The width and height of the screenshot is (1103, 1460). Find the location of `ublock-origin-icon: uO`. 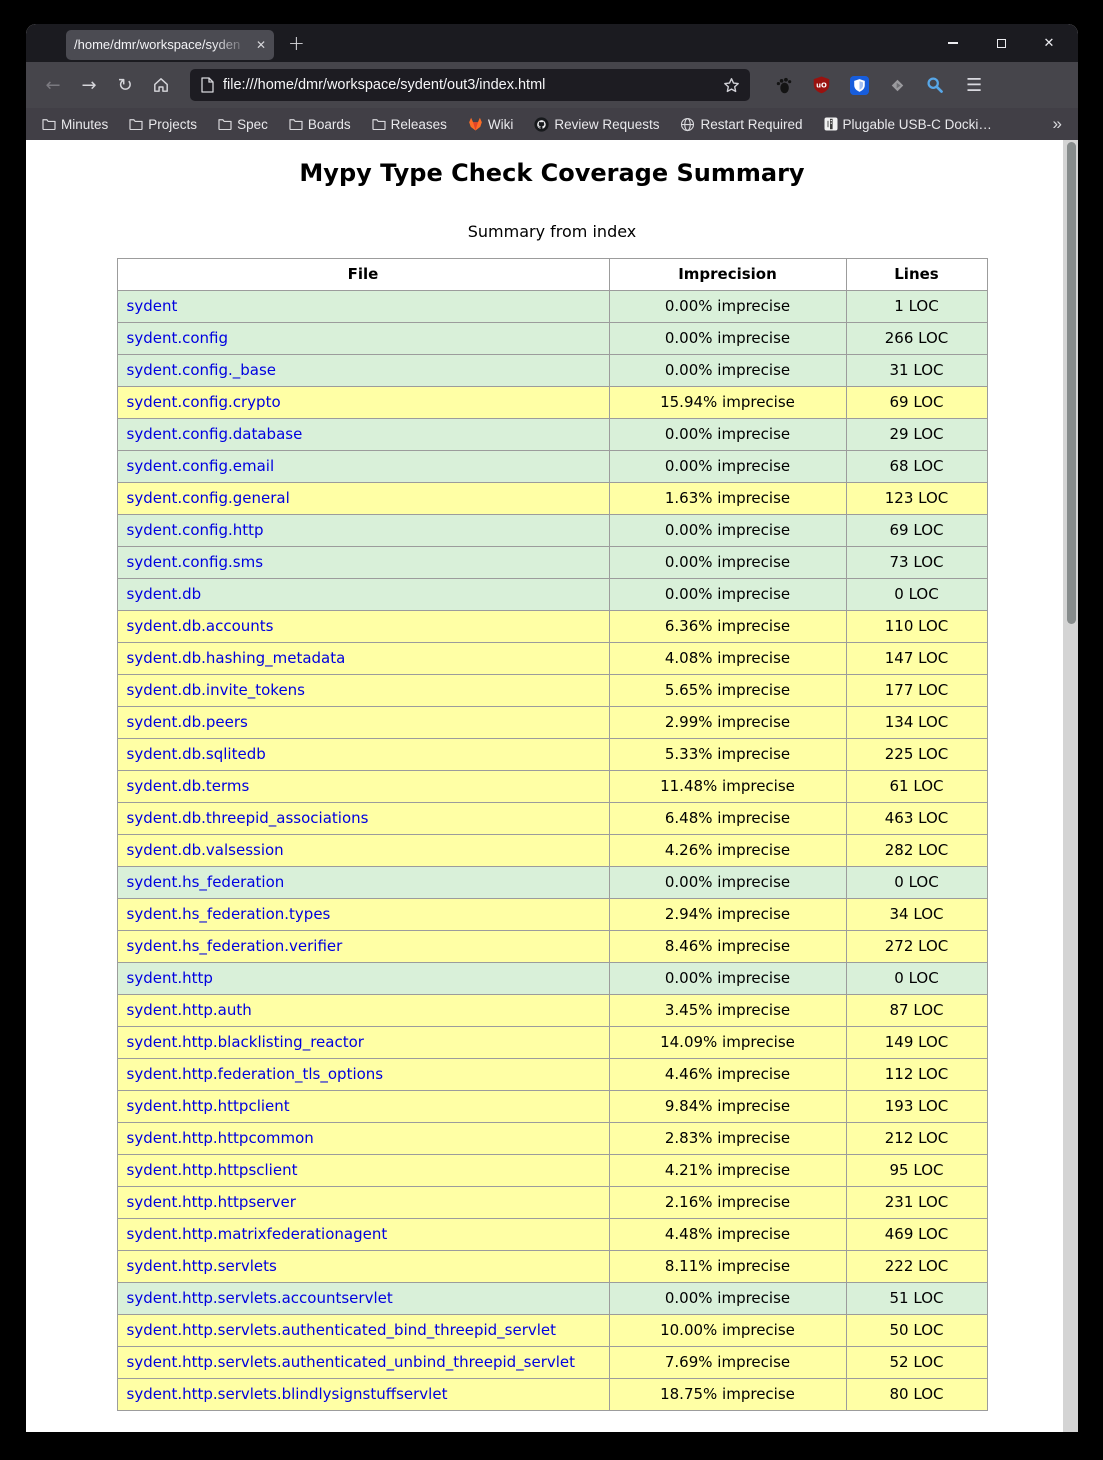

ublock-origin-icon: uO is located at coordinates (821, 85).